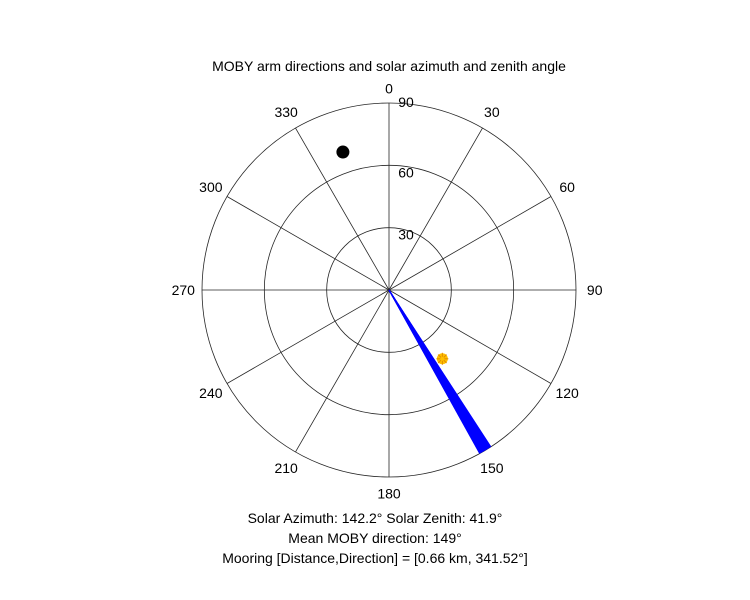 This screenshot has width=750, height=600. Describe the element at coordinates (595, 290) in the screenshot. I see `theta-tick-label-90: 90` at that location.